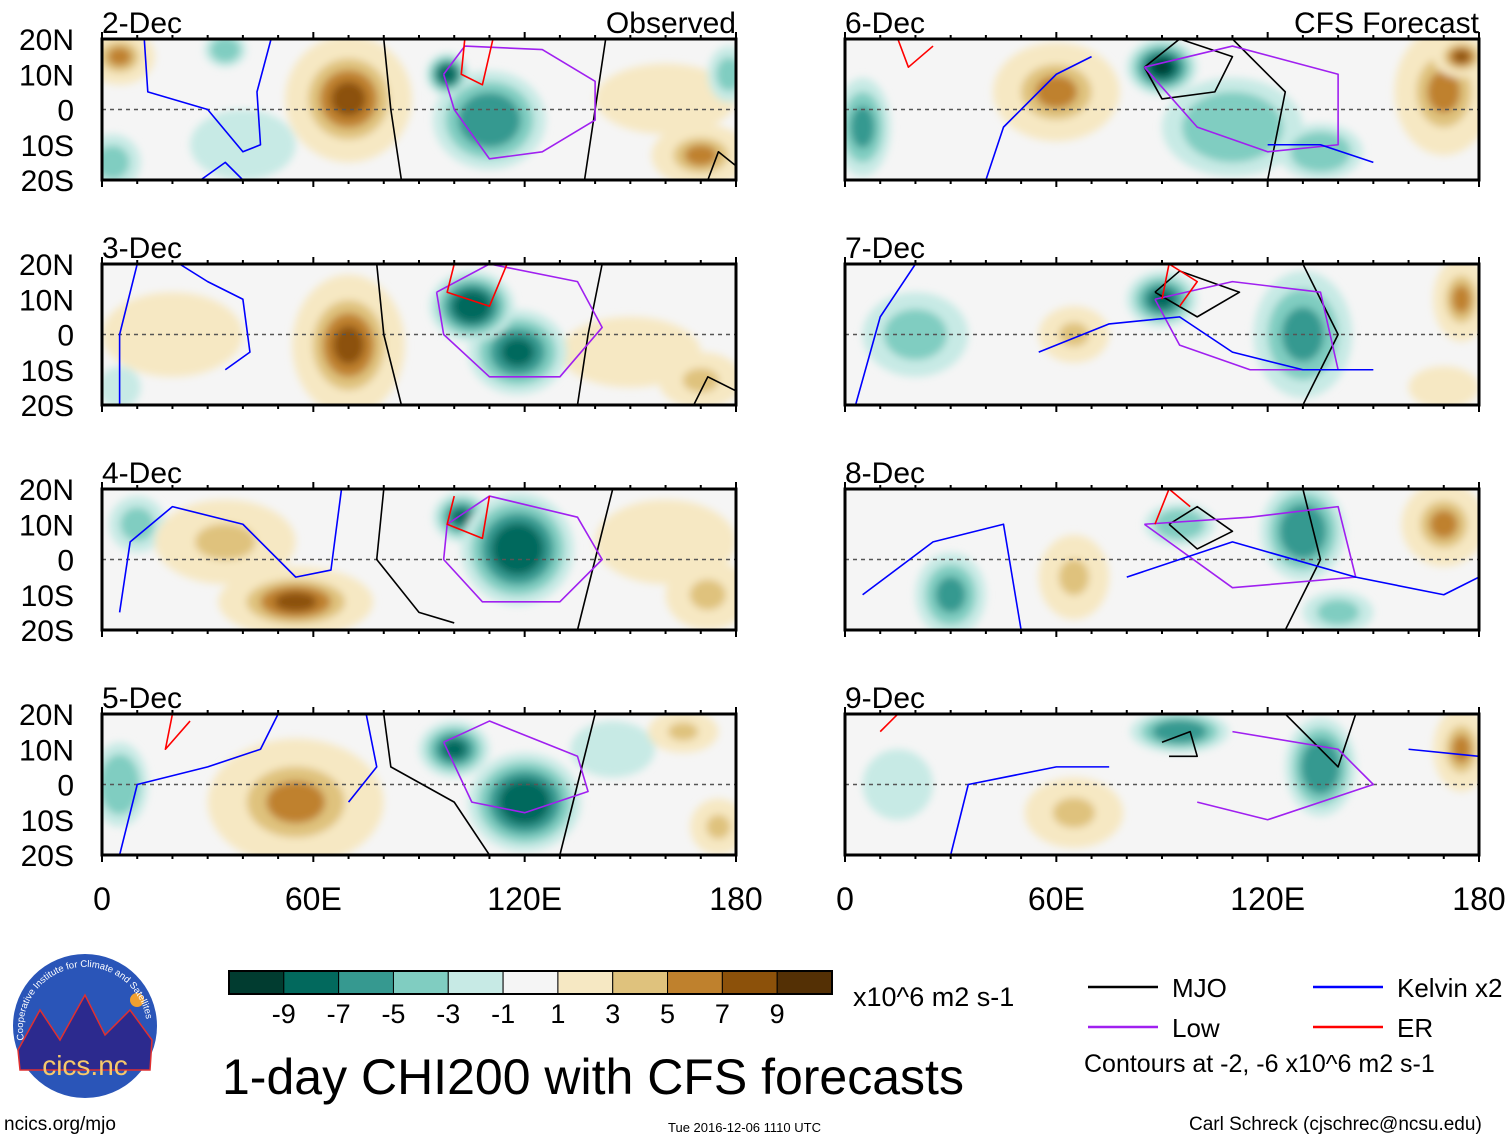 The image size is (1510, 1142). I want to click on legend-label: MJO, so click(1199, 988).